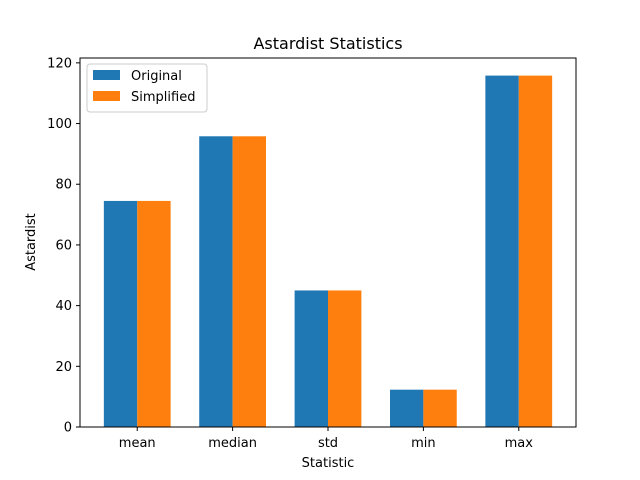  I want to click on y-tick-label: 40, so click(63, 306).